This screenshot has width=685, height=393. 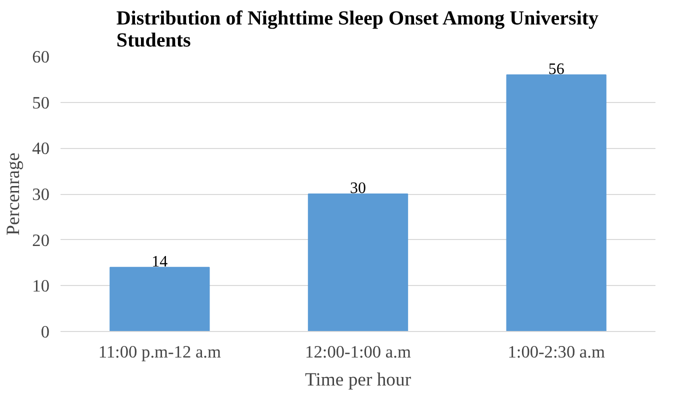 I want to click on y-tick-label: 10, so click(x=41, y=286).